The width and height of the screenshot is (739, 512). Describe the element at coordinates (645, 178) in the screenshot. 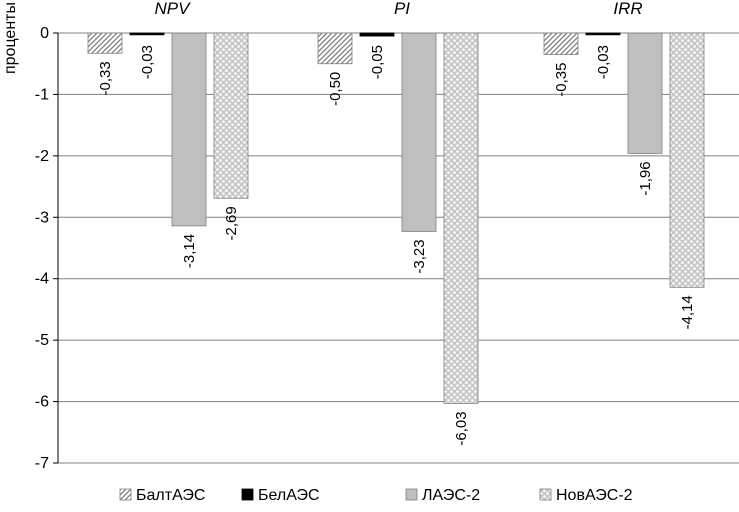

I see `data-label: -1,96` at that location.